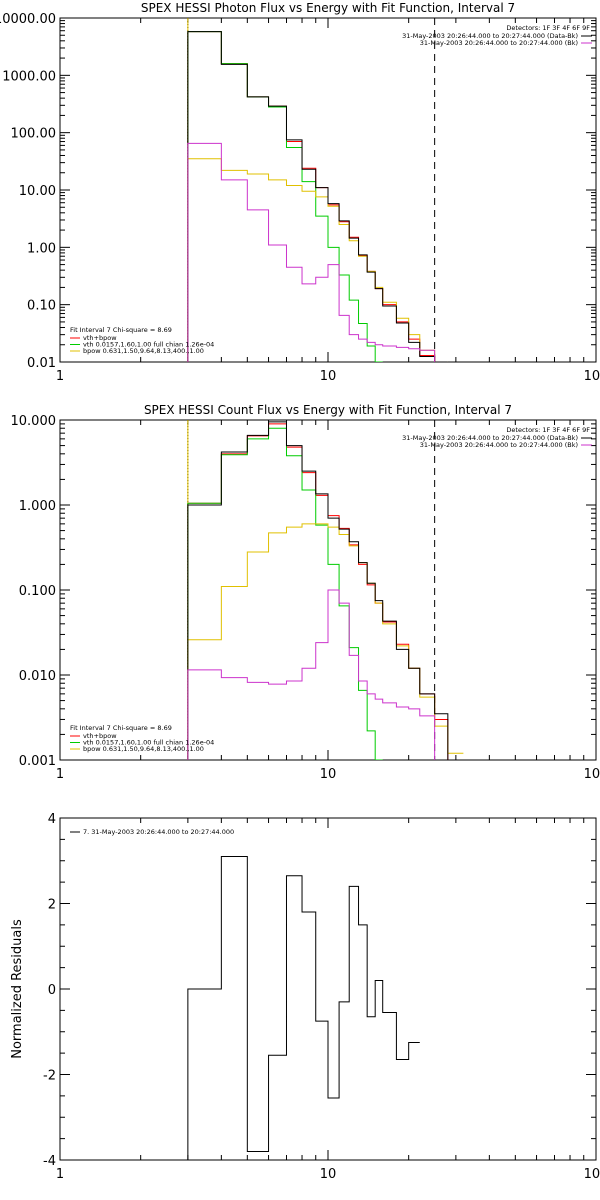 This screenshot has width=600, height=1200. I want to click on y-tick-label: 0, so click(52, 990).